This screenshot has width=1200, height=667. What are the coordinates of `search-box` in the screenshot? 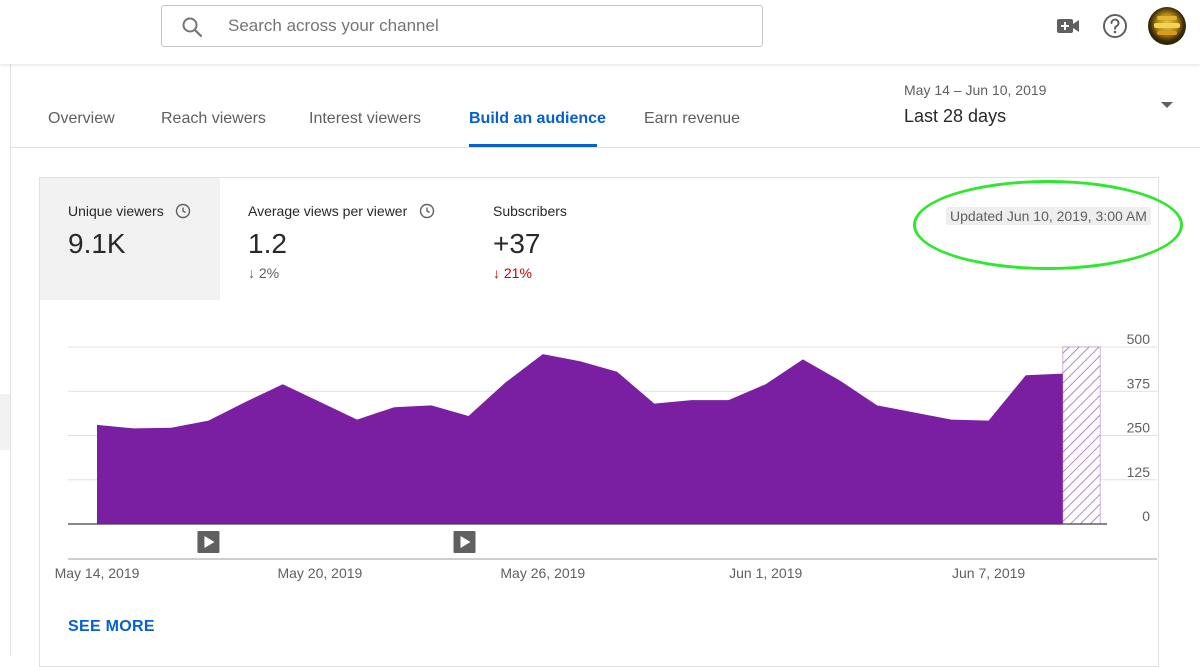 It's located at (462, 26).